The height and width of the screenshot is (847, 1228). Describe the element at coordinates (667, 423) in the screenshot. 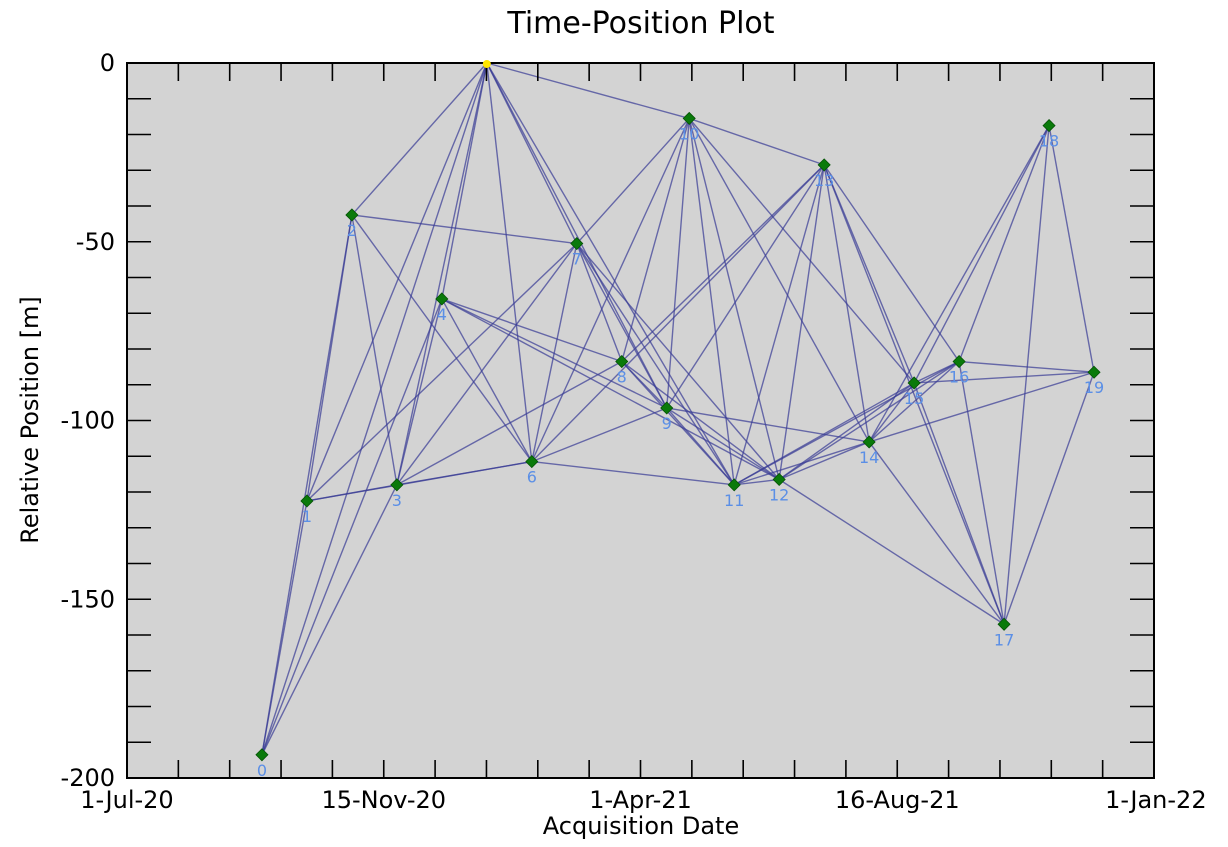

I see `point-label: 9` at that location.